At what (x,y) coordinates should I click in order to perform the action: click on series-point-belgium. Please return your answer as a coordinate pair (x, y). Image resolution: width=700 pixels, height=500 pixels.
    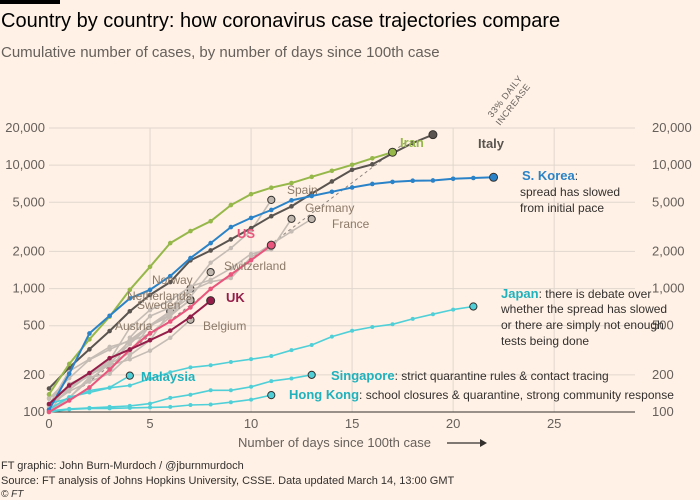
    Looking at the image, I should click on (130, 359).